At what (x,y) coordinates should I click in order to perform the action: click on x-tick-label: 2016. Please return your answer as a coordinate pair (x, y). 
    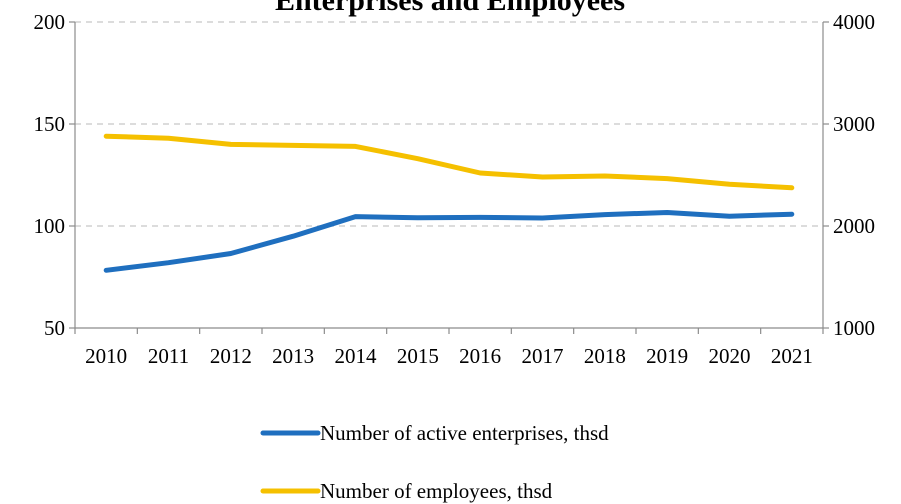
    Looking at the image, I should click on (480, 356).